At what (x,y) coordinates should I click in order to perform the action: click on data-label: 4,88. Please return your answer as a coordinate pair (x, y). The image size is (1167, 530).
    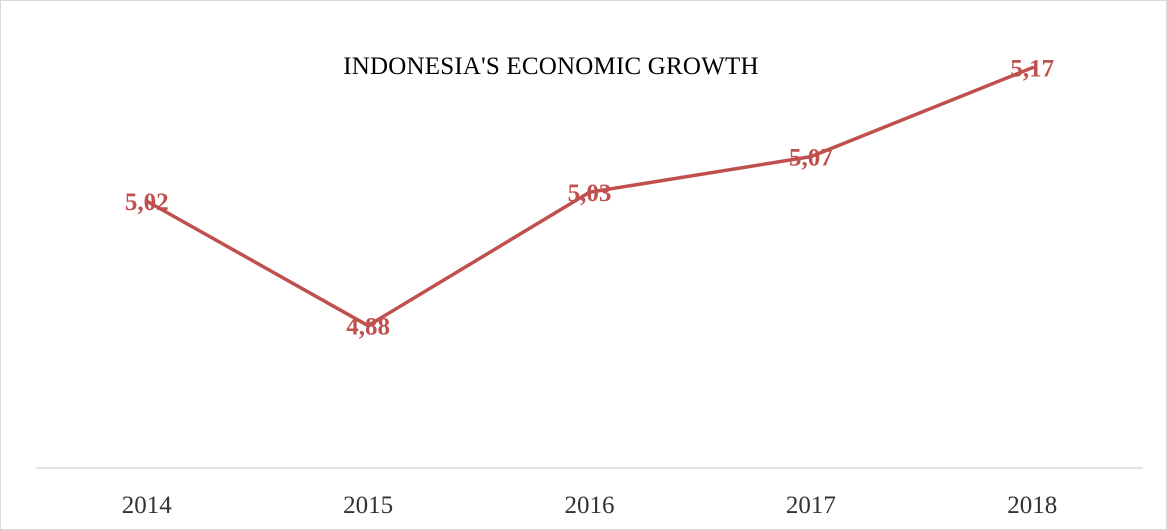
    Looking at the image, I should click on (368, 327).